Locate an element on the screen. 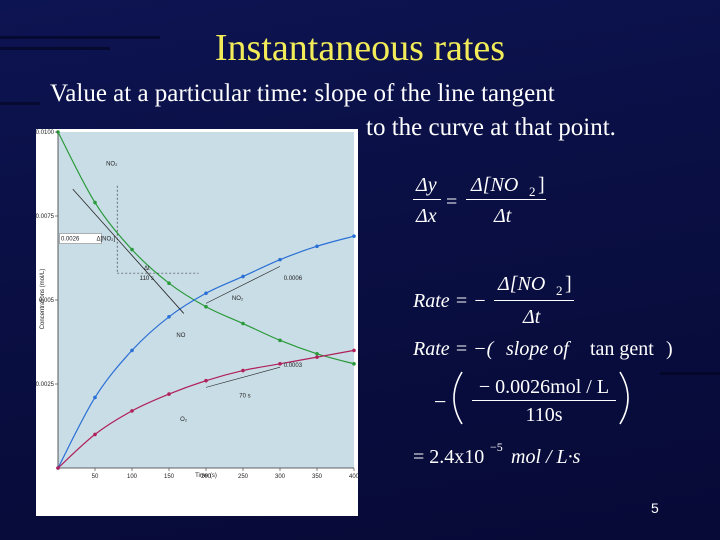 The image size is (720, 540). o2-tangent-value: 0.0003 is located at coordinates (293, 366).